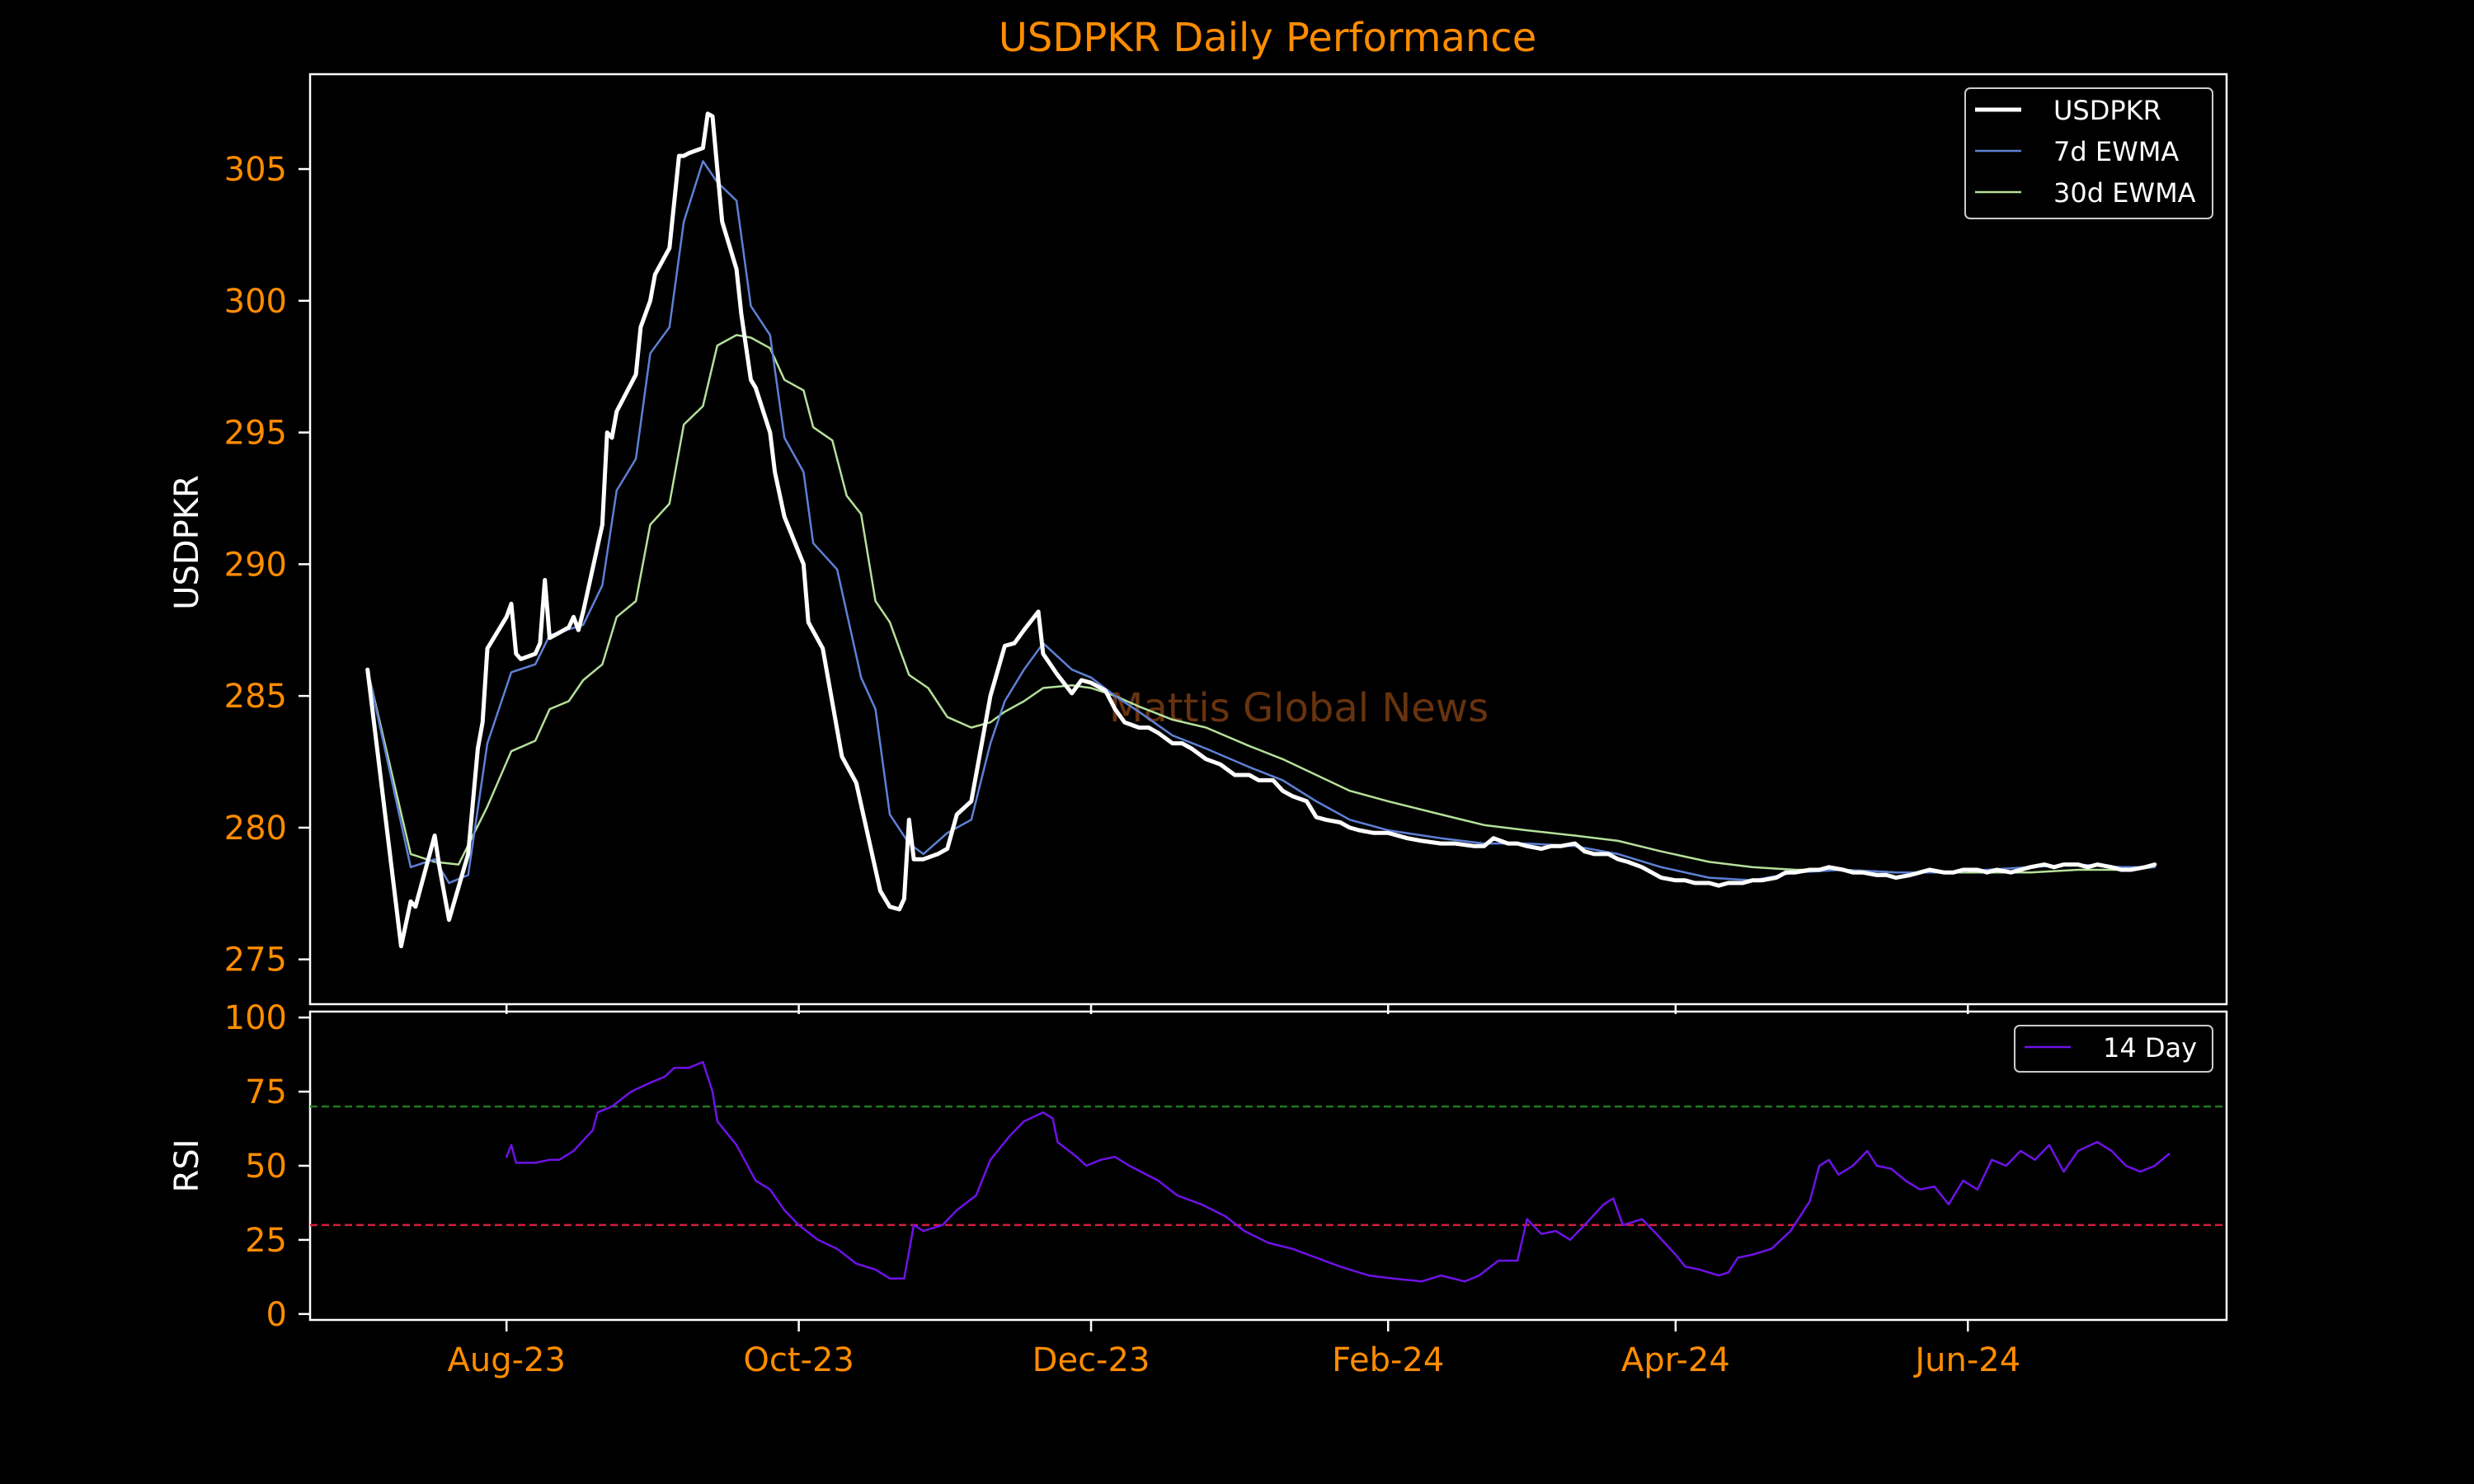 The width and height of the screenshot is (2474, 1484). What do you see at coordinates (2116, 151) in the screenshot?
I see `legend-label-7d-ewma: 7d EWMA` at bounding box center [2116, 151].